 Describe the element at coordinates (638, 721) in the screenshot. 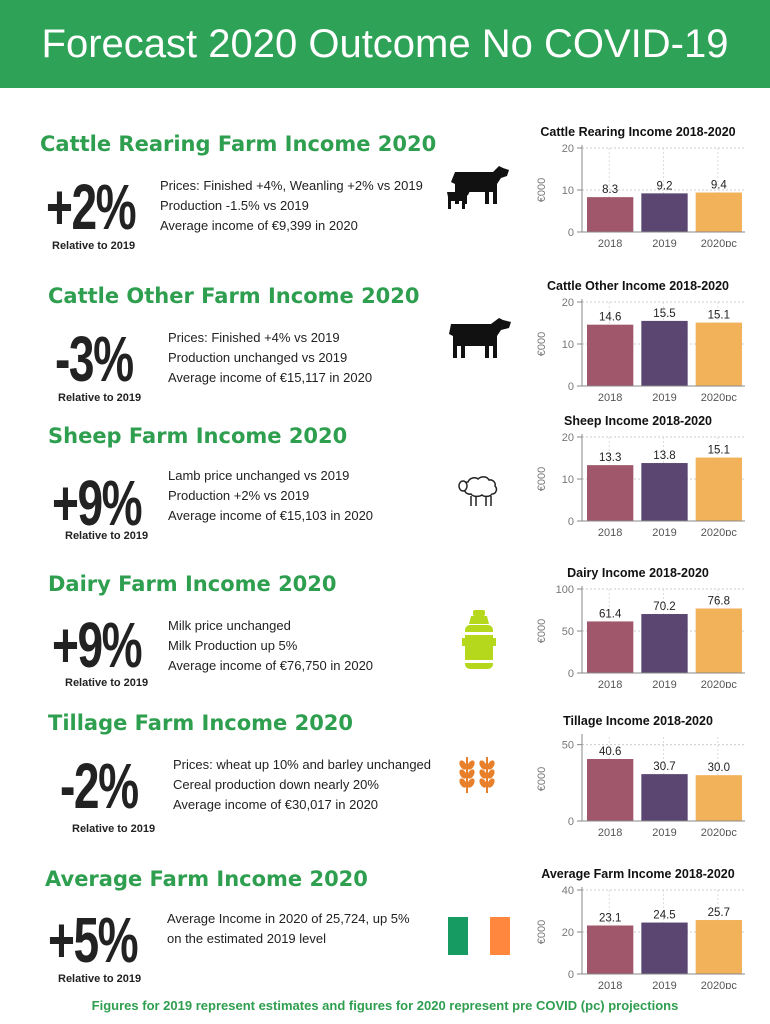

I see `chart-title: Tillage Income 2018-2020` at that location.